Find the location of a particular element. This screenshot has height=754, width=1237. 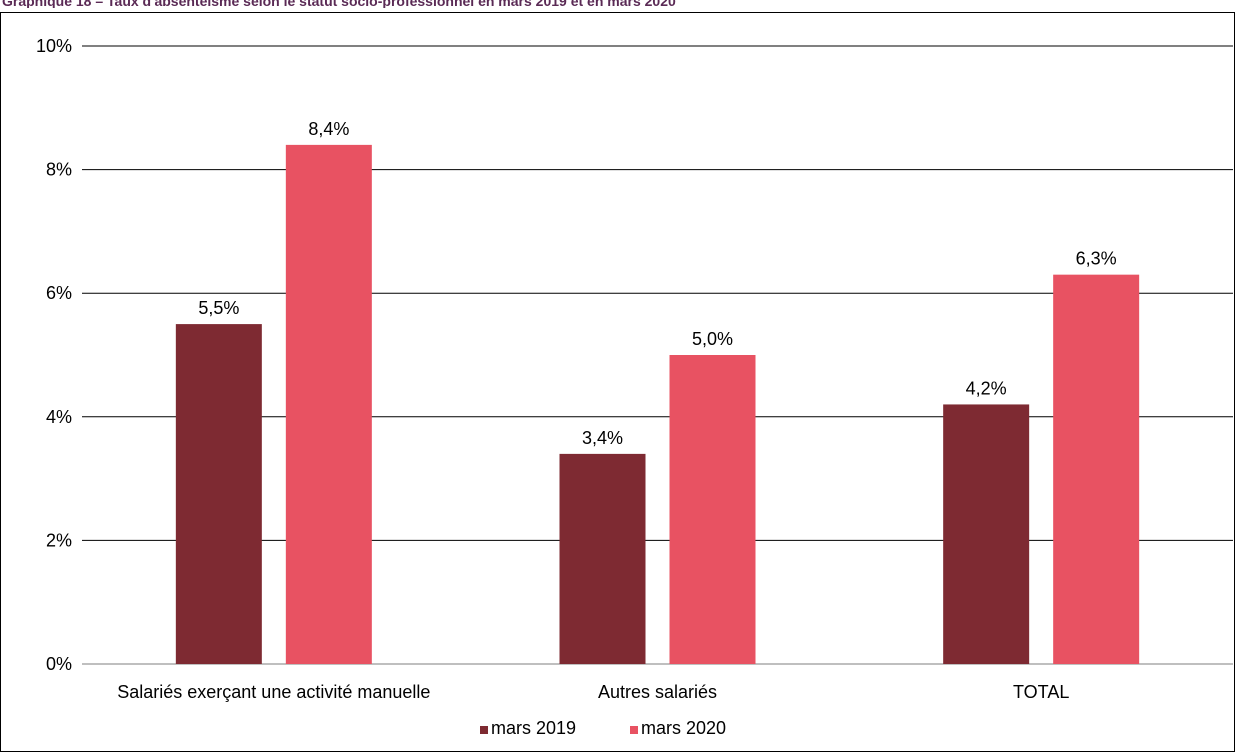

y-tick-label: 4% is located at coordinates (59, 417).